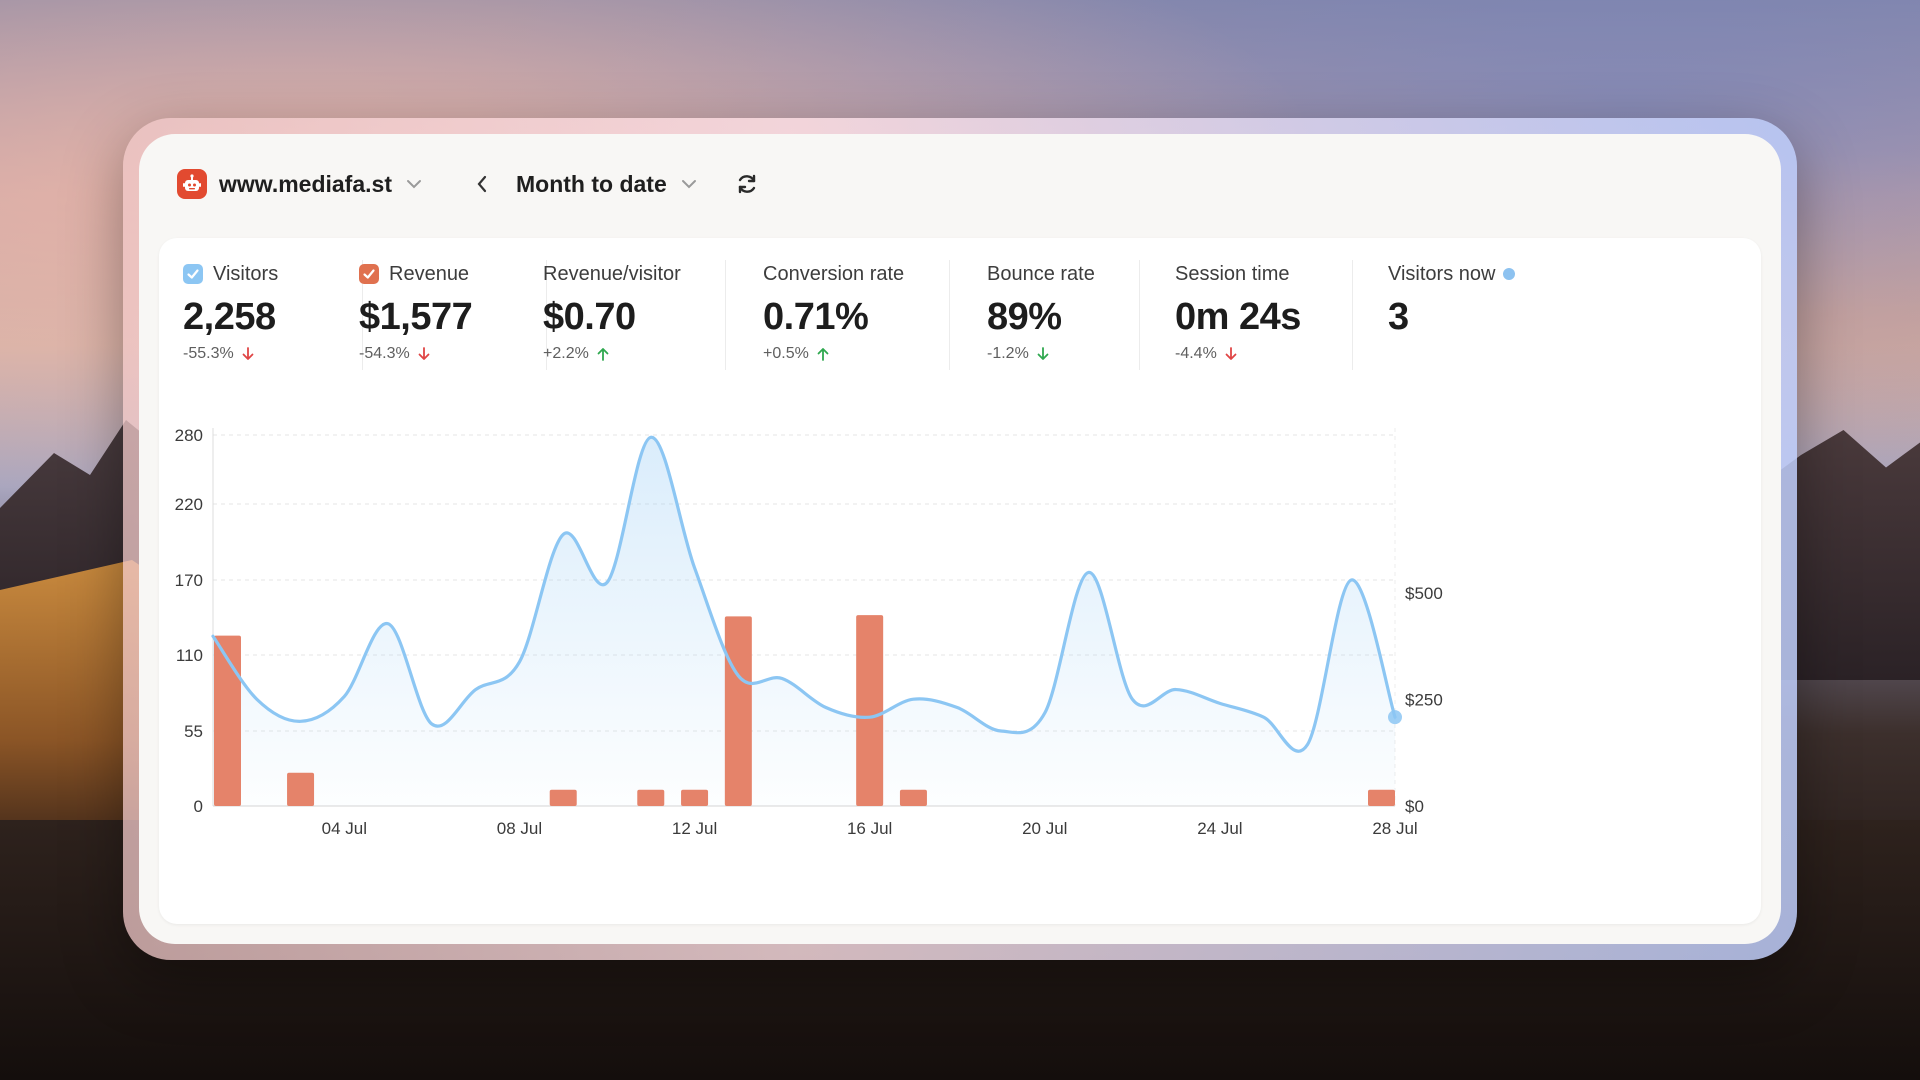 This screenshot has width=1920, height=1080. What do you see at coordinates (189, 580) in the screenshot?
I see `y-tick-label: 170` at bounding box center [189, 580].